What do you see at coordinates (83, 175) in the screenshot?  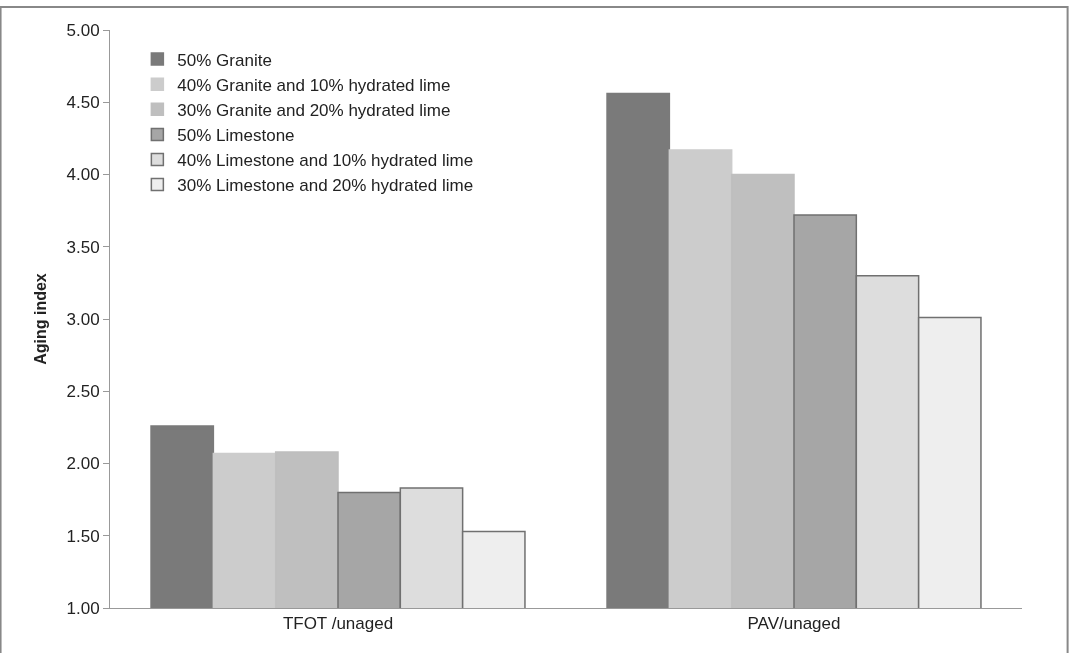 I see `y-tick-label: 4.00` at bounding box center [83, 175].